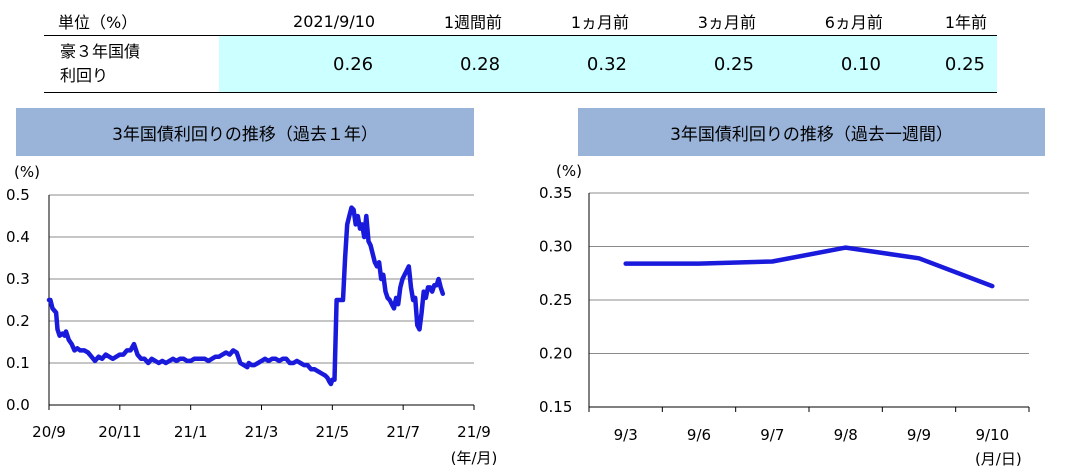  I want to click on chart1-ytick-label: 0.1, so click(18, 363).